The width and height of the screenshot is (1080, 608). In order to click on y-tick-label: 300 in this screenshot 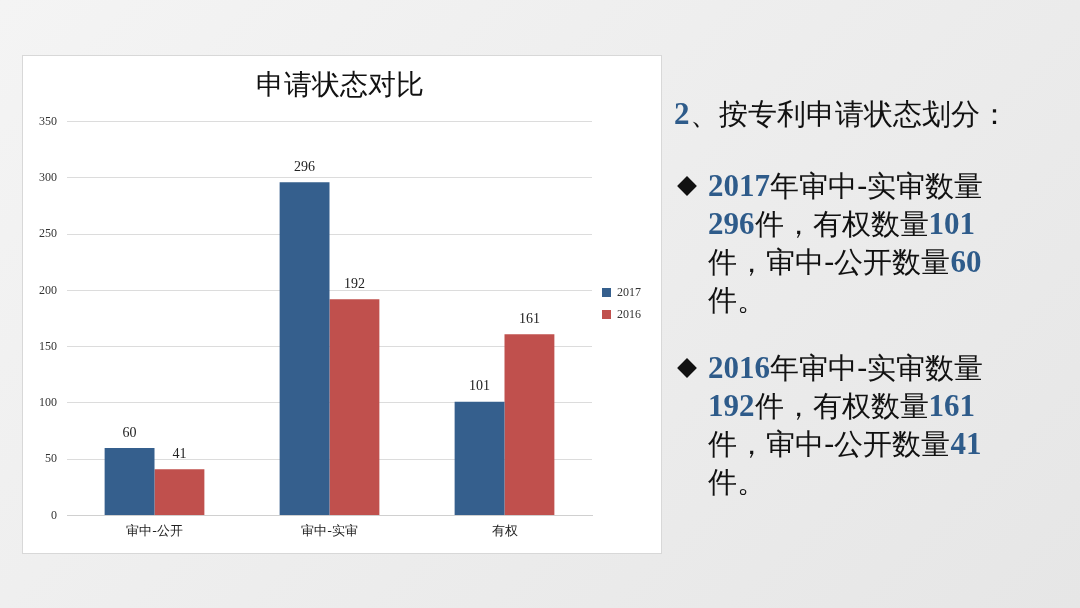, I will do `click(48, 177)`.